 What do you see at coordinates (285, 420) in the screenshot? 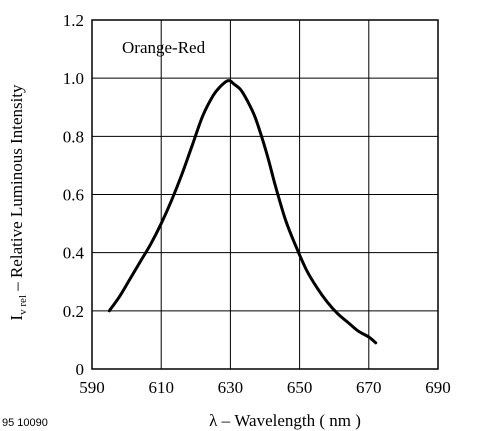
I see `x-axis-title: λ – Wavelength ( nm )` at bounding box center [285, 420].